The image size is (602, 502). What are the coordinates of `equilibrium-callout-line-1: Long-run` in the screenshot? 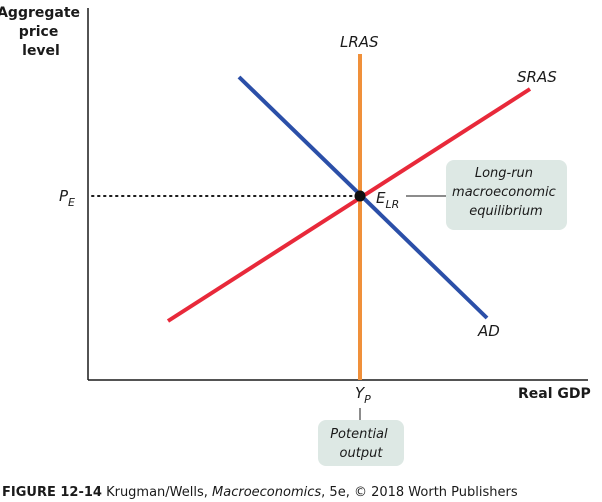 It's located at (504, 173).